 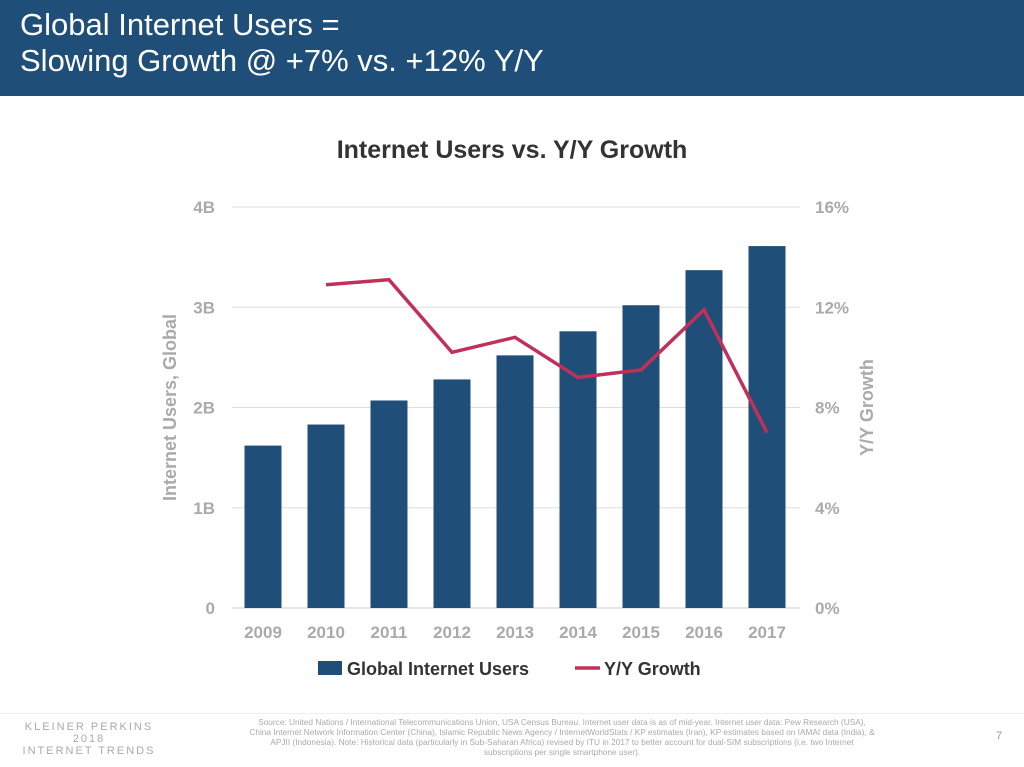 I want to click on x-tick-label: 2010, so click(x=326, y=632).